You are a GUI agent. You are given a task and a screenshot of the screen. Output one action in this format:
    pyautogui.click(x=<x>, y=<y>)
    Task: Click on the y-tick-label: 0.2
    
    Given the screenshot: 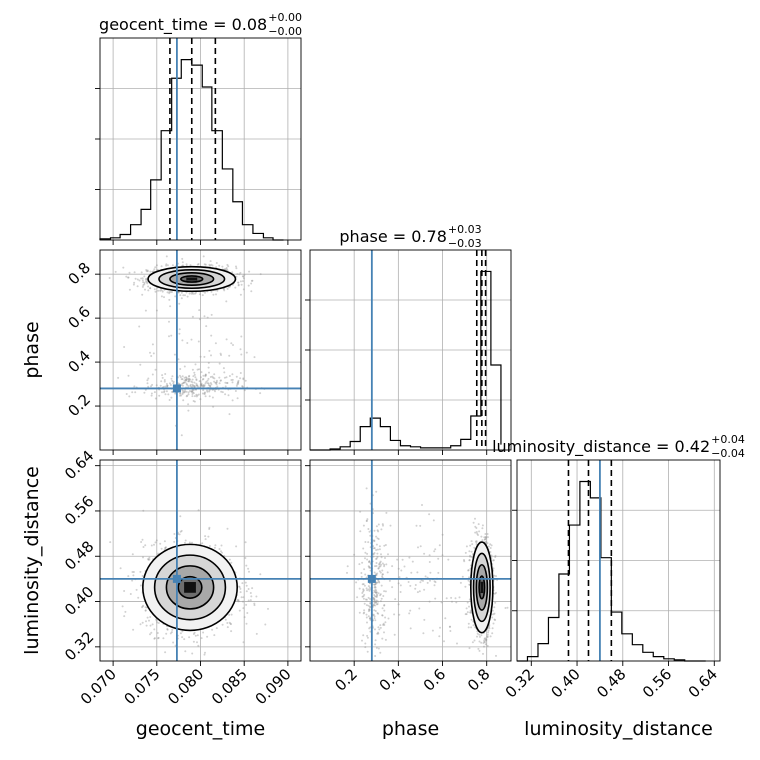 What is the action you would take?
    pyautogui.click(x=79, y=406)
    